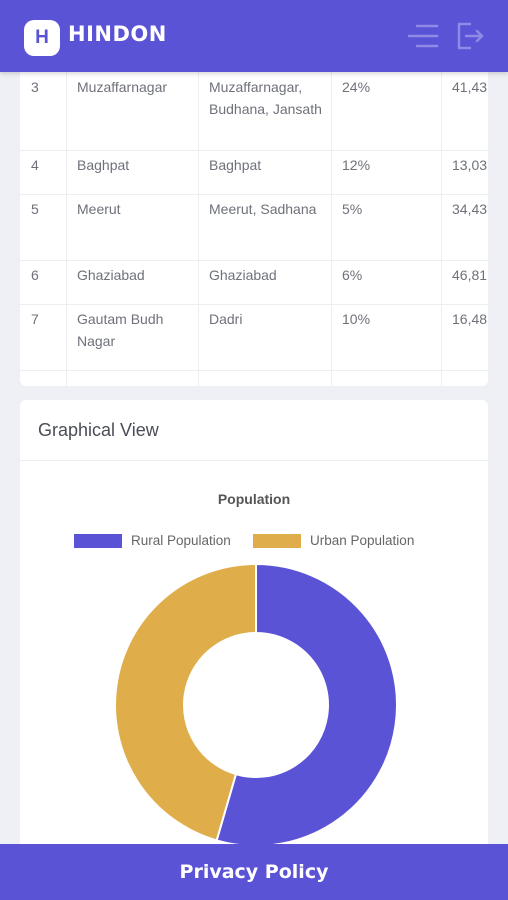 This screenshot has height=900, width=508. I want to click on percent-cell: 12%, so click(356, 165).